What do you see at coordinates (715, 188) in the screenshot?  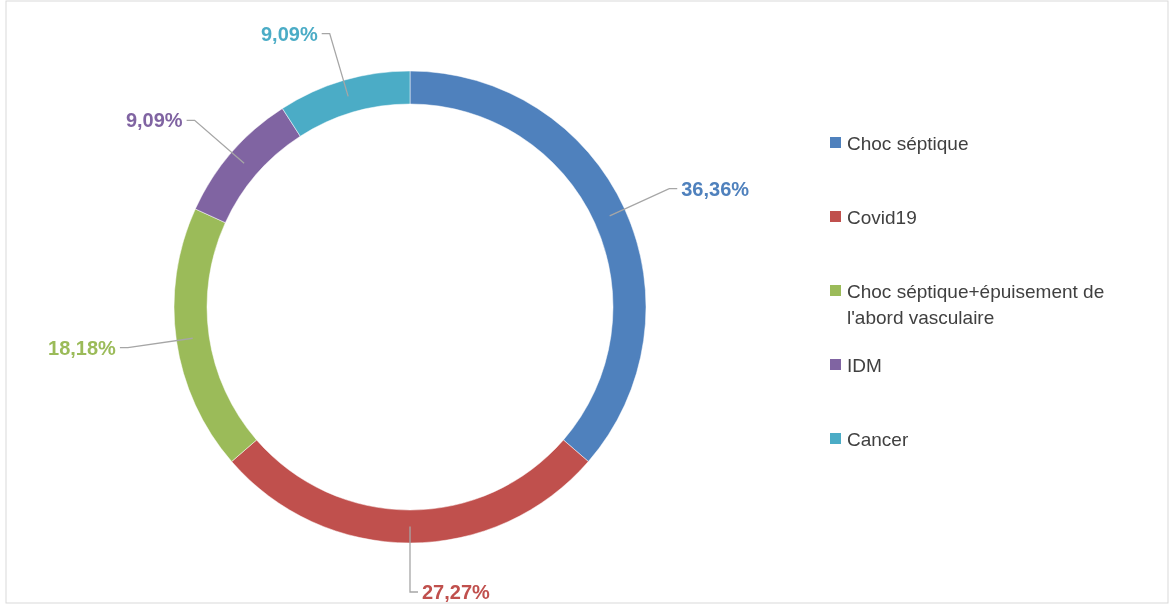 I see `data-label: 36,36%` at bounding box center [715, 188].